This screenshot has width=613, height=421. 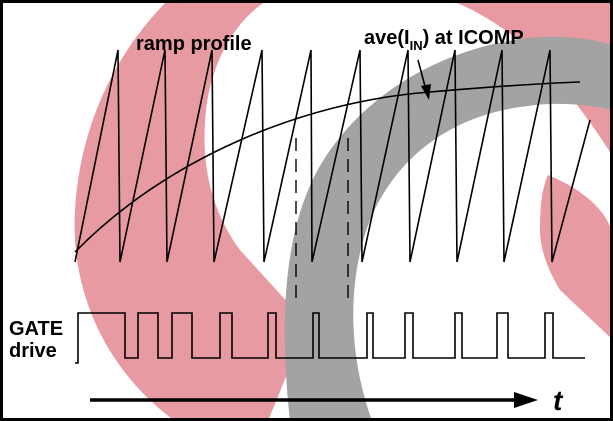 What do you see at coordinates (424, 79) in the screenshot?
I see `ave-label-arrow` at bounding box center [424, 79].